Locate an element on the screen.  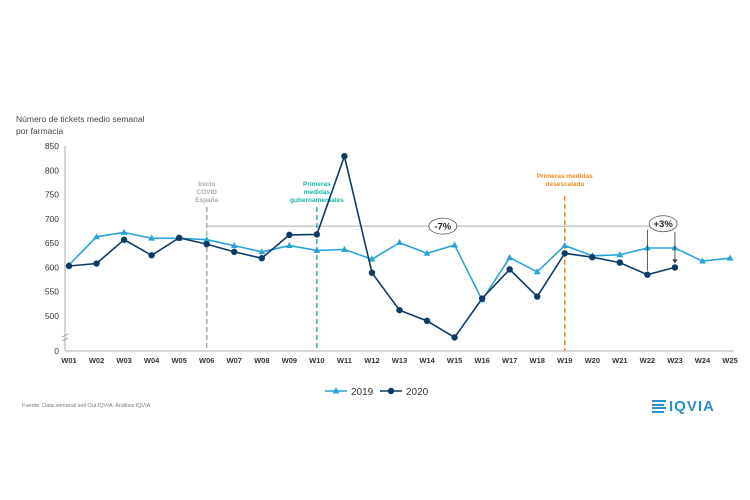
iqvia-logo: IQVIA is located at coordinates (683, 406).